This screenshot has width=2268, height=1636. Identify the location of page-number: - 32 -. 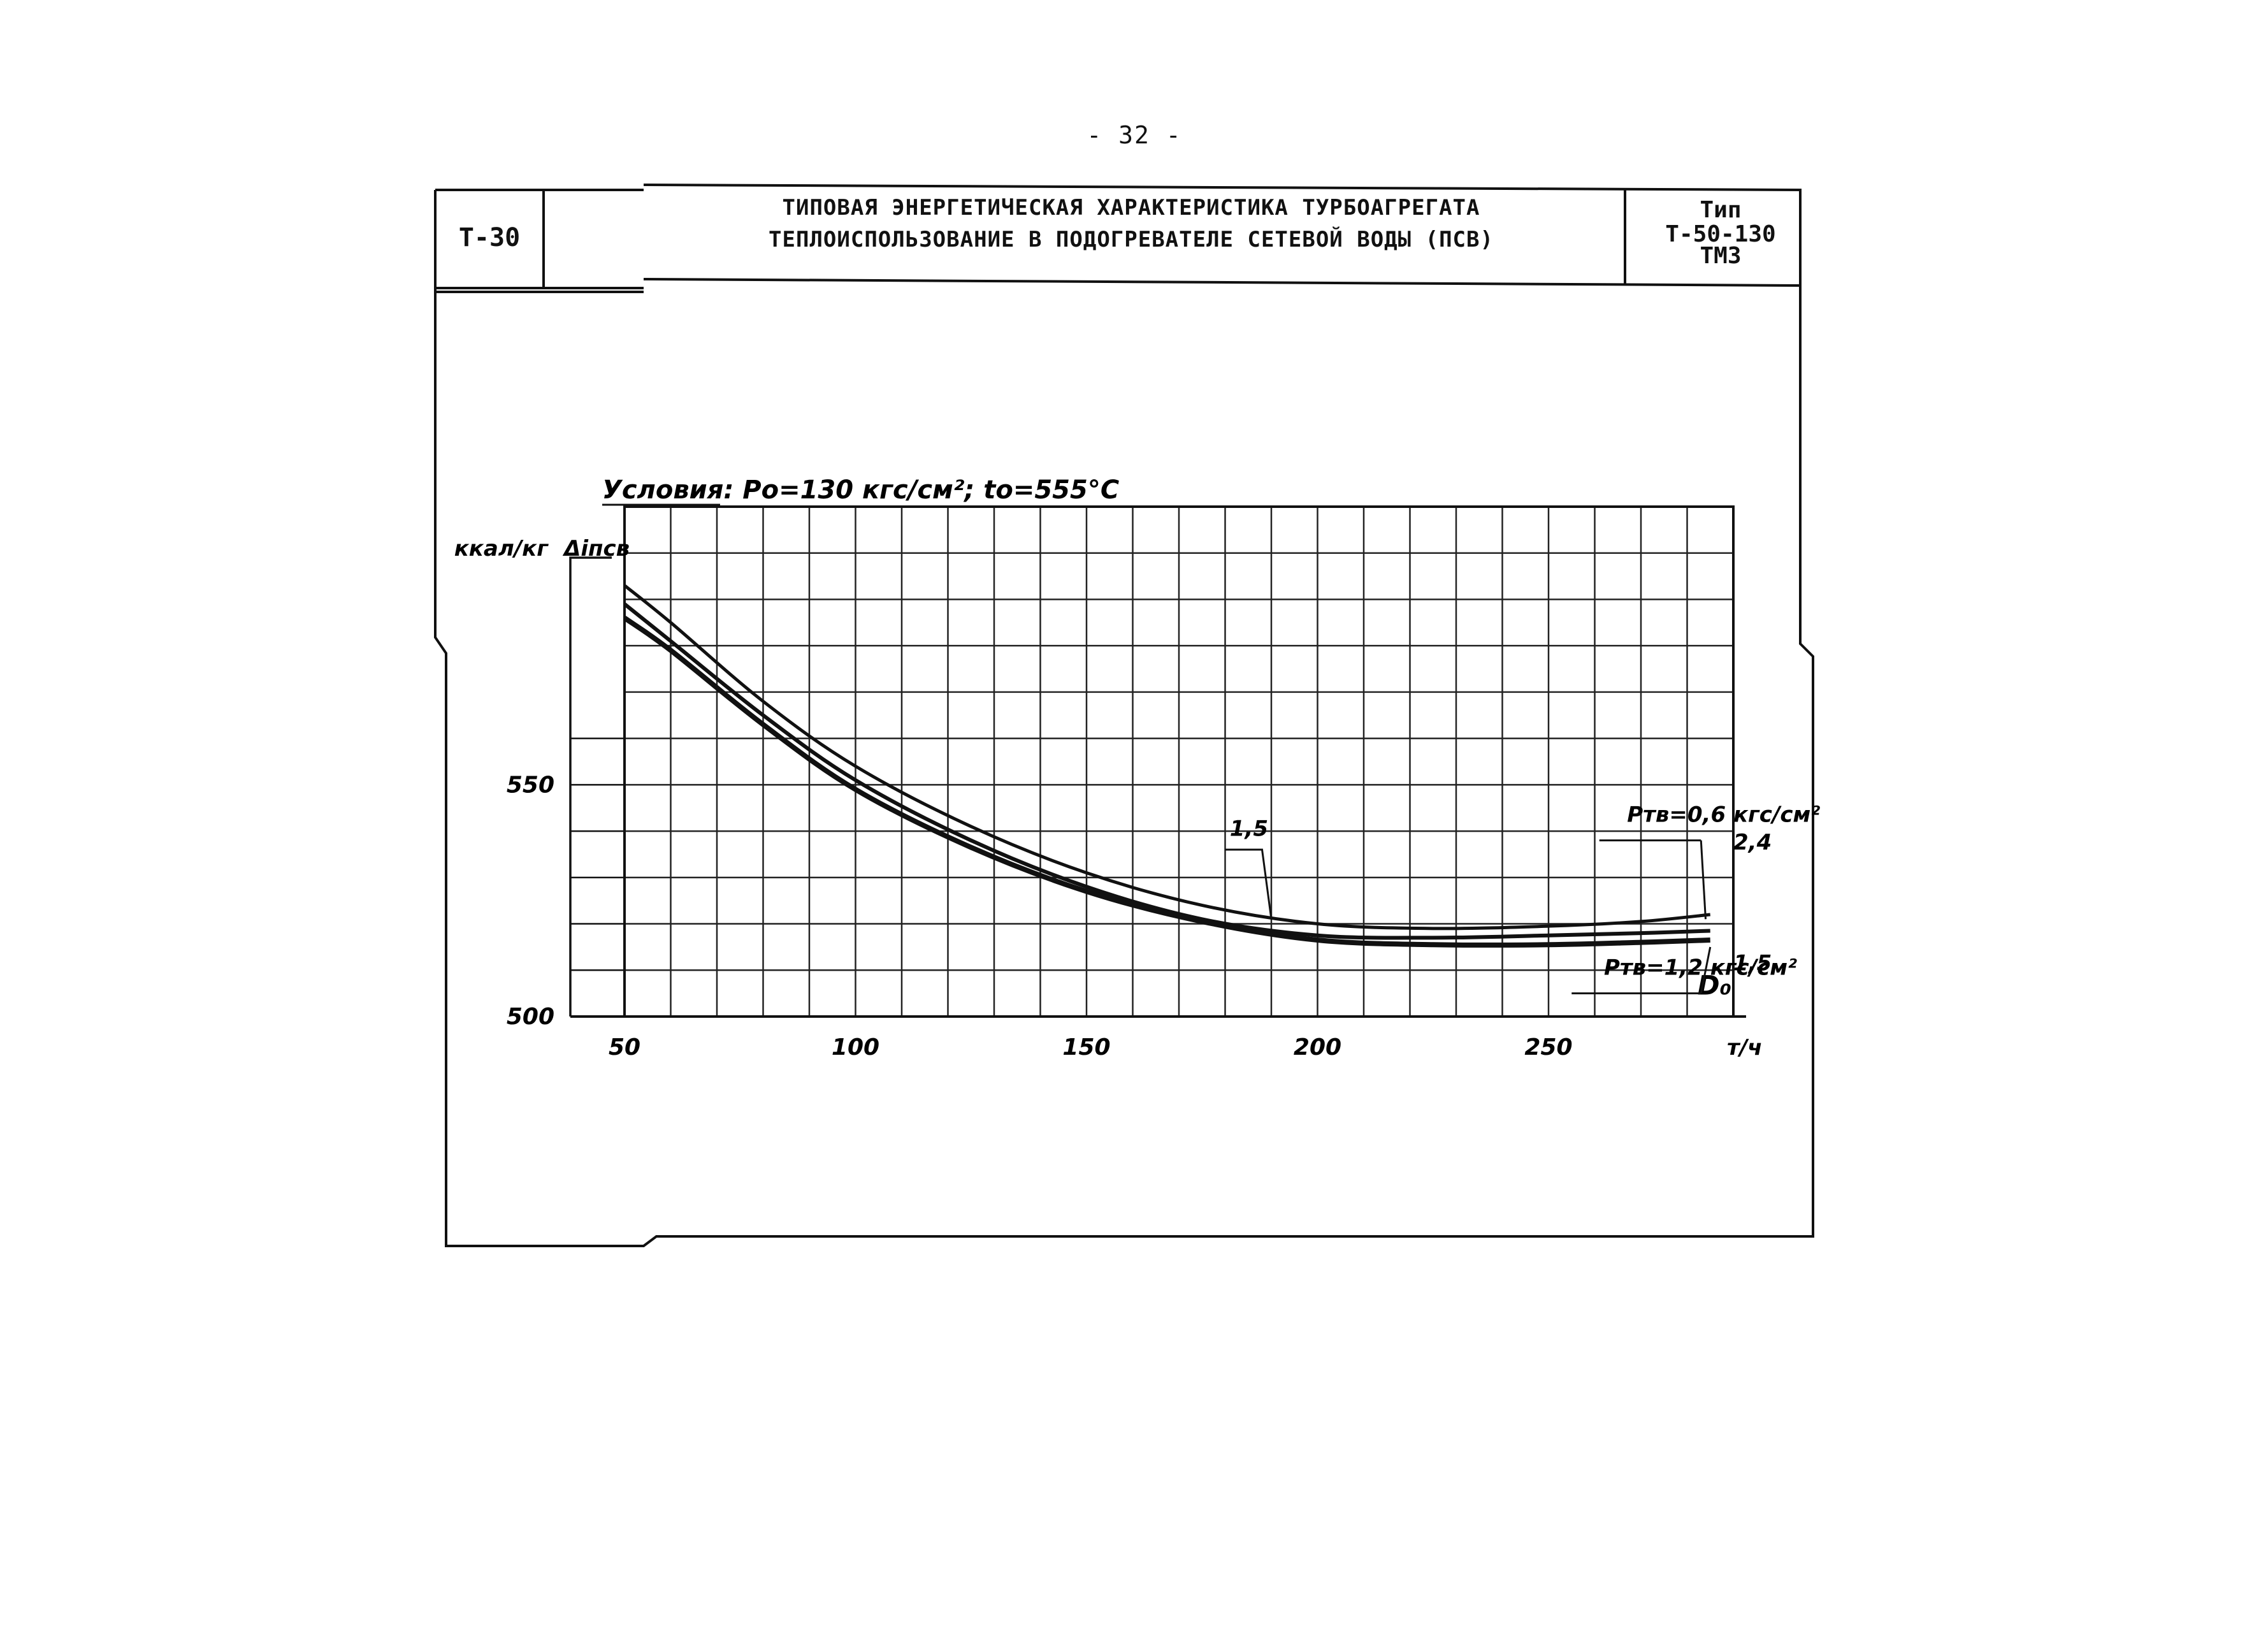
(1134, 135).